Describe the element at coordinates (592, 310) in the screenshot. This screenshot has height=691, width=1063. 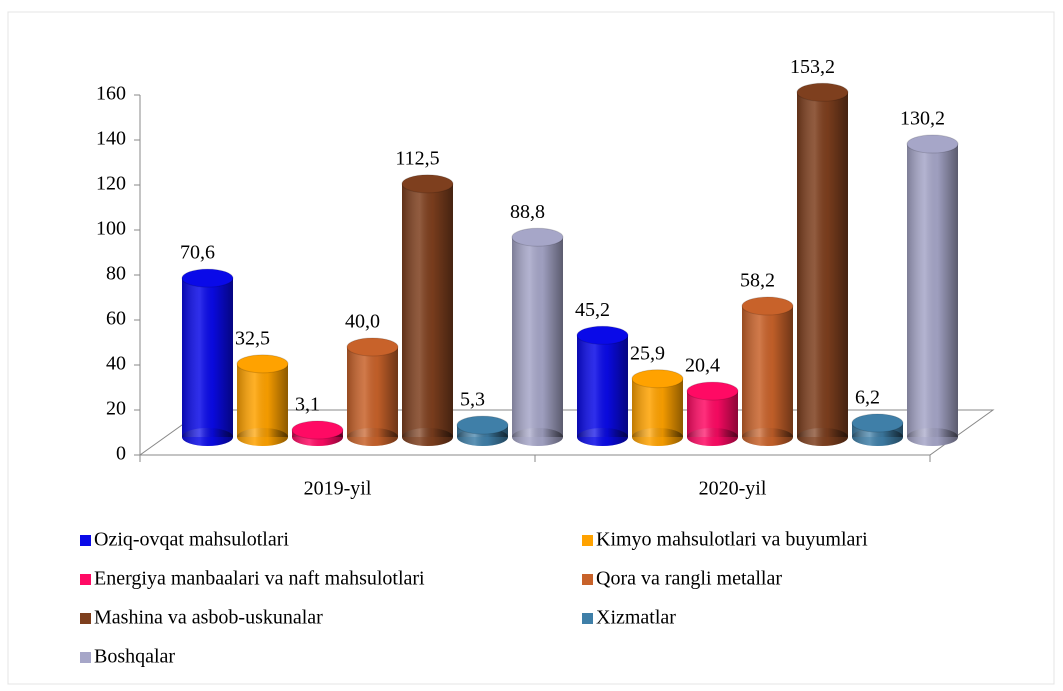
I see `data-label: 45,2` at that location.